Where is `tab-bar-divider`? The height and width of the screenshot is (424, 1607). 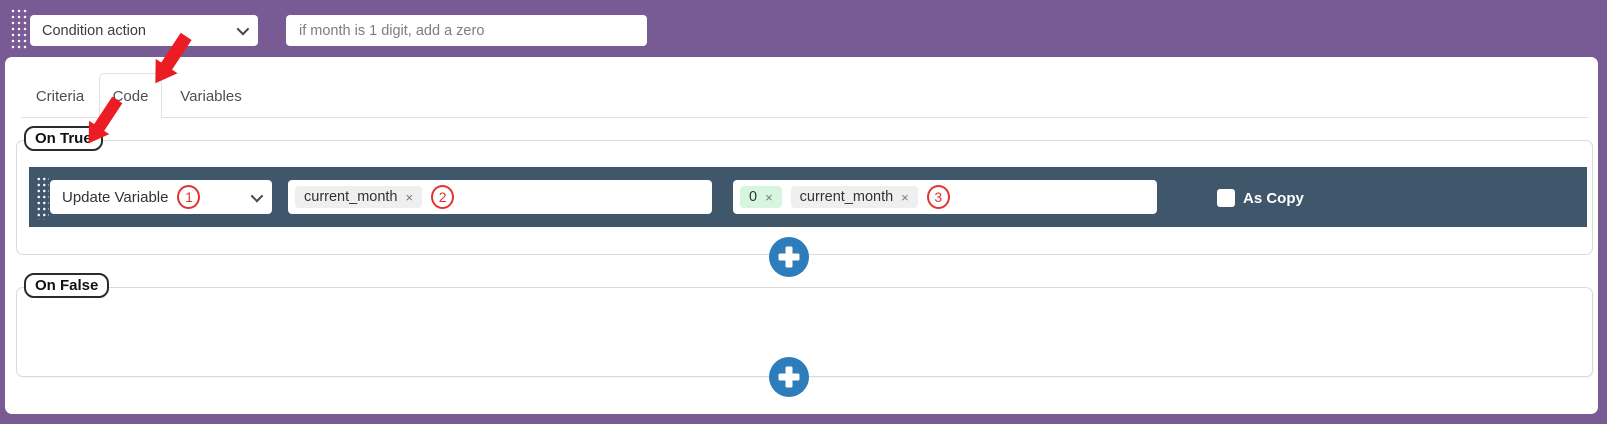 tab-bar-divider is located at coordinates (804, 117).